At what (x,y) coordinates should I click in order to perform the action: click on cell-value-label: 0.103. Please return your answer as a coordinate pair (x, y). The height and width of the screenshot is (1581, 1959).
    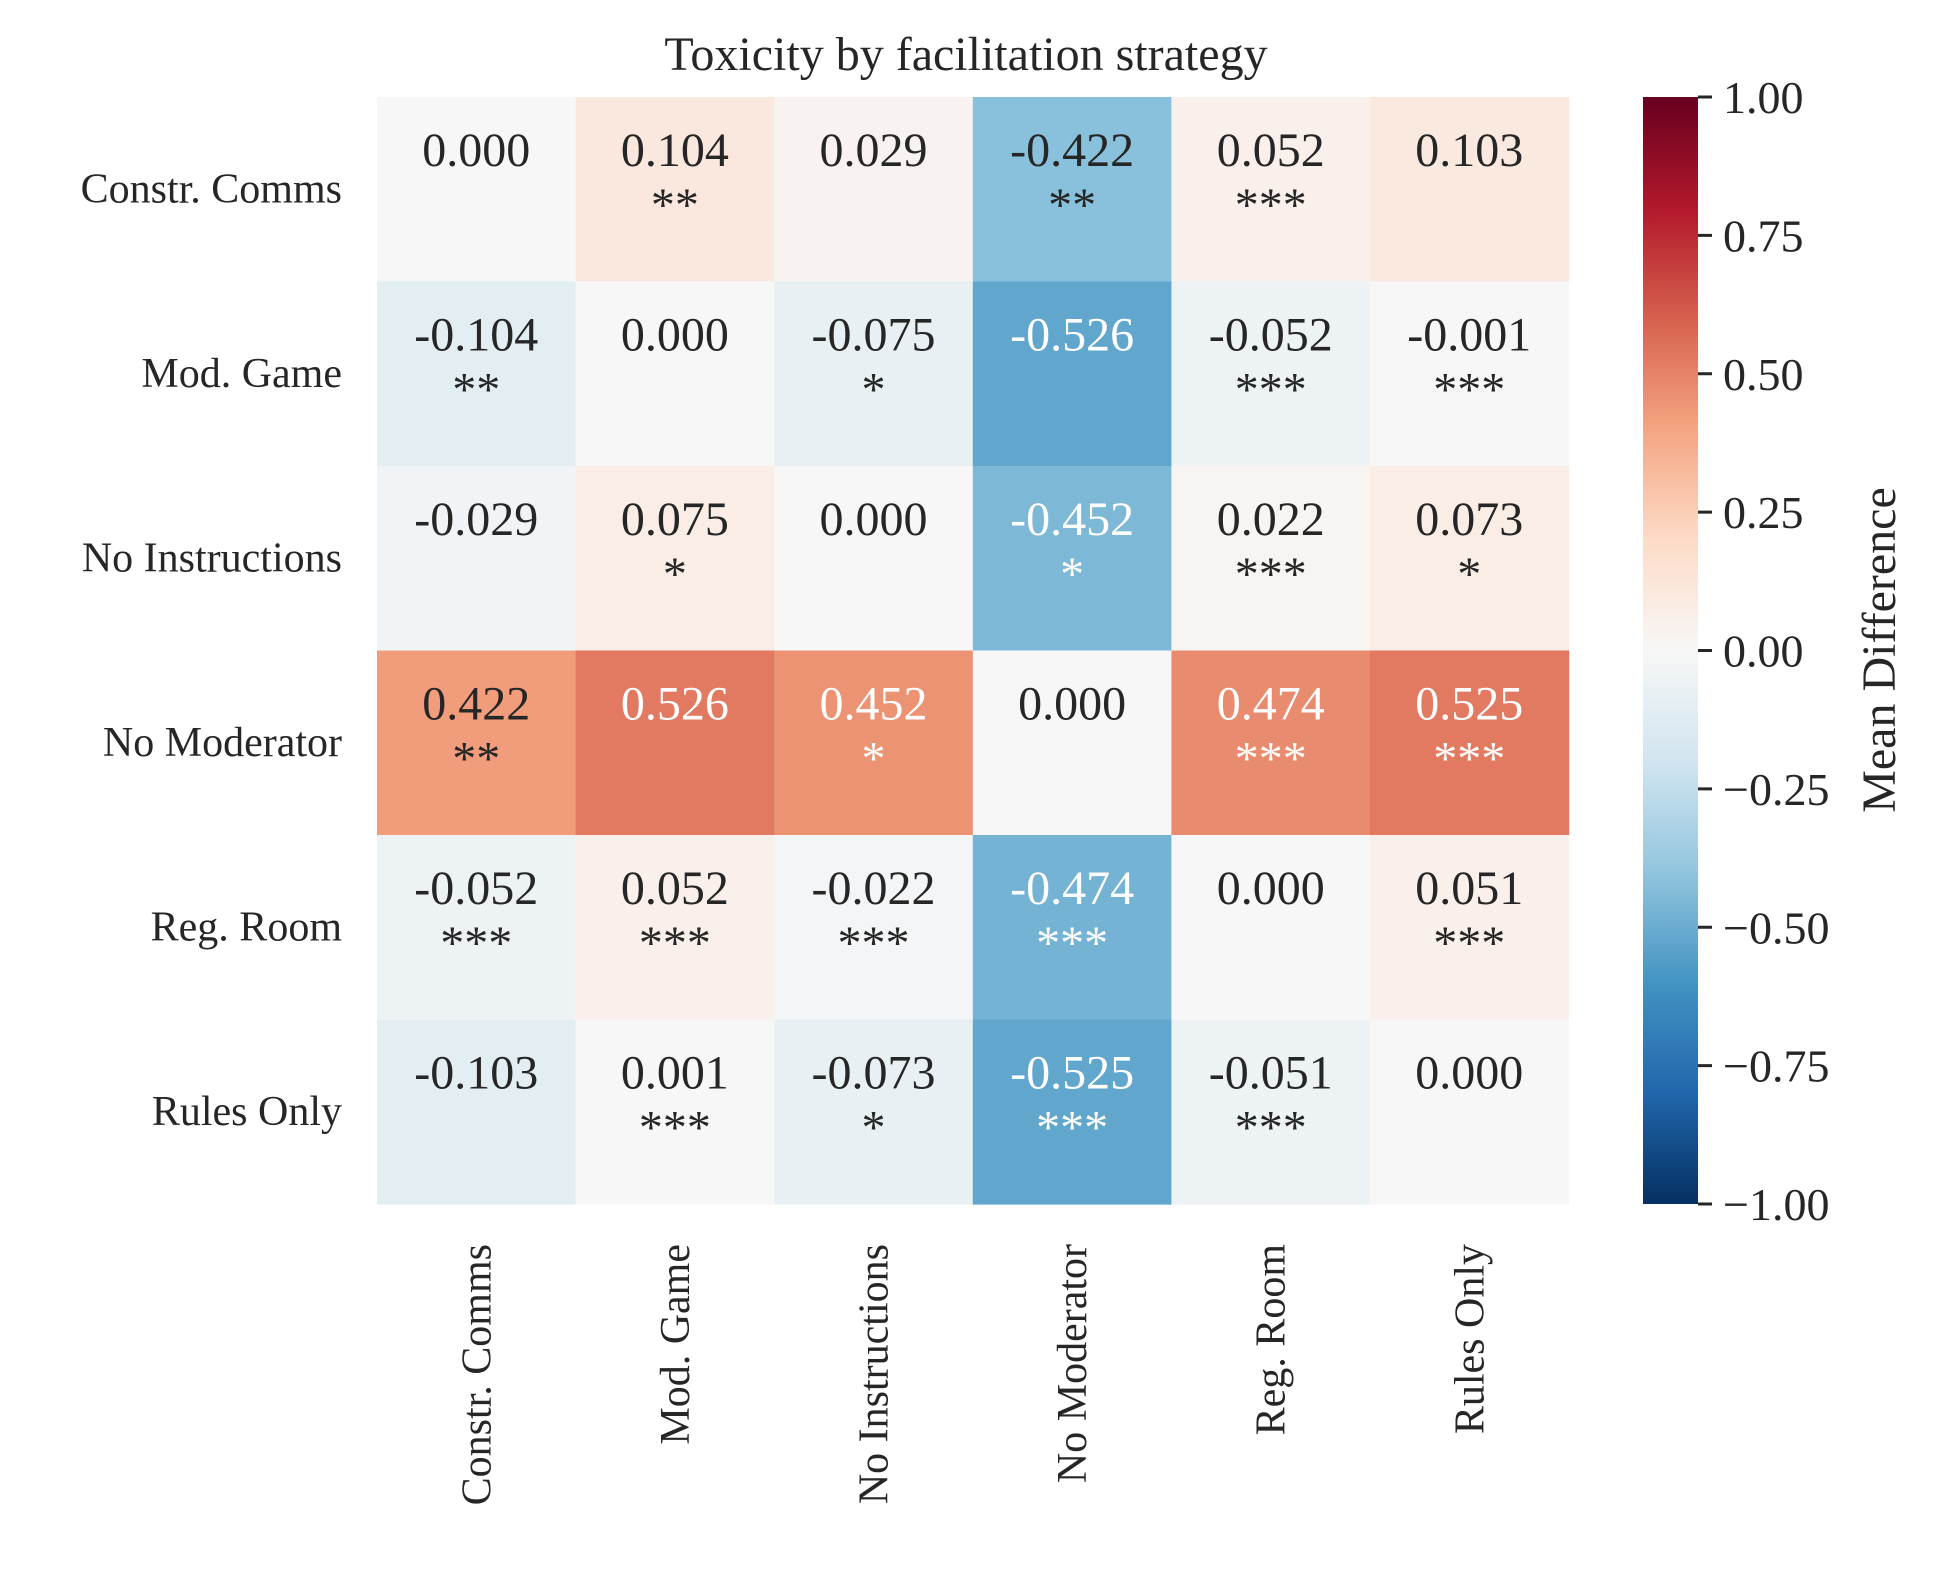
    Looking at the image, I should click on (1469, 150).